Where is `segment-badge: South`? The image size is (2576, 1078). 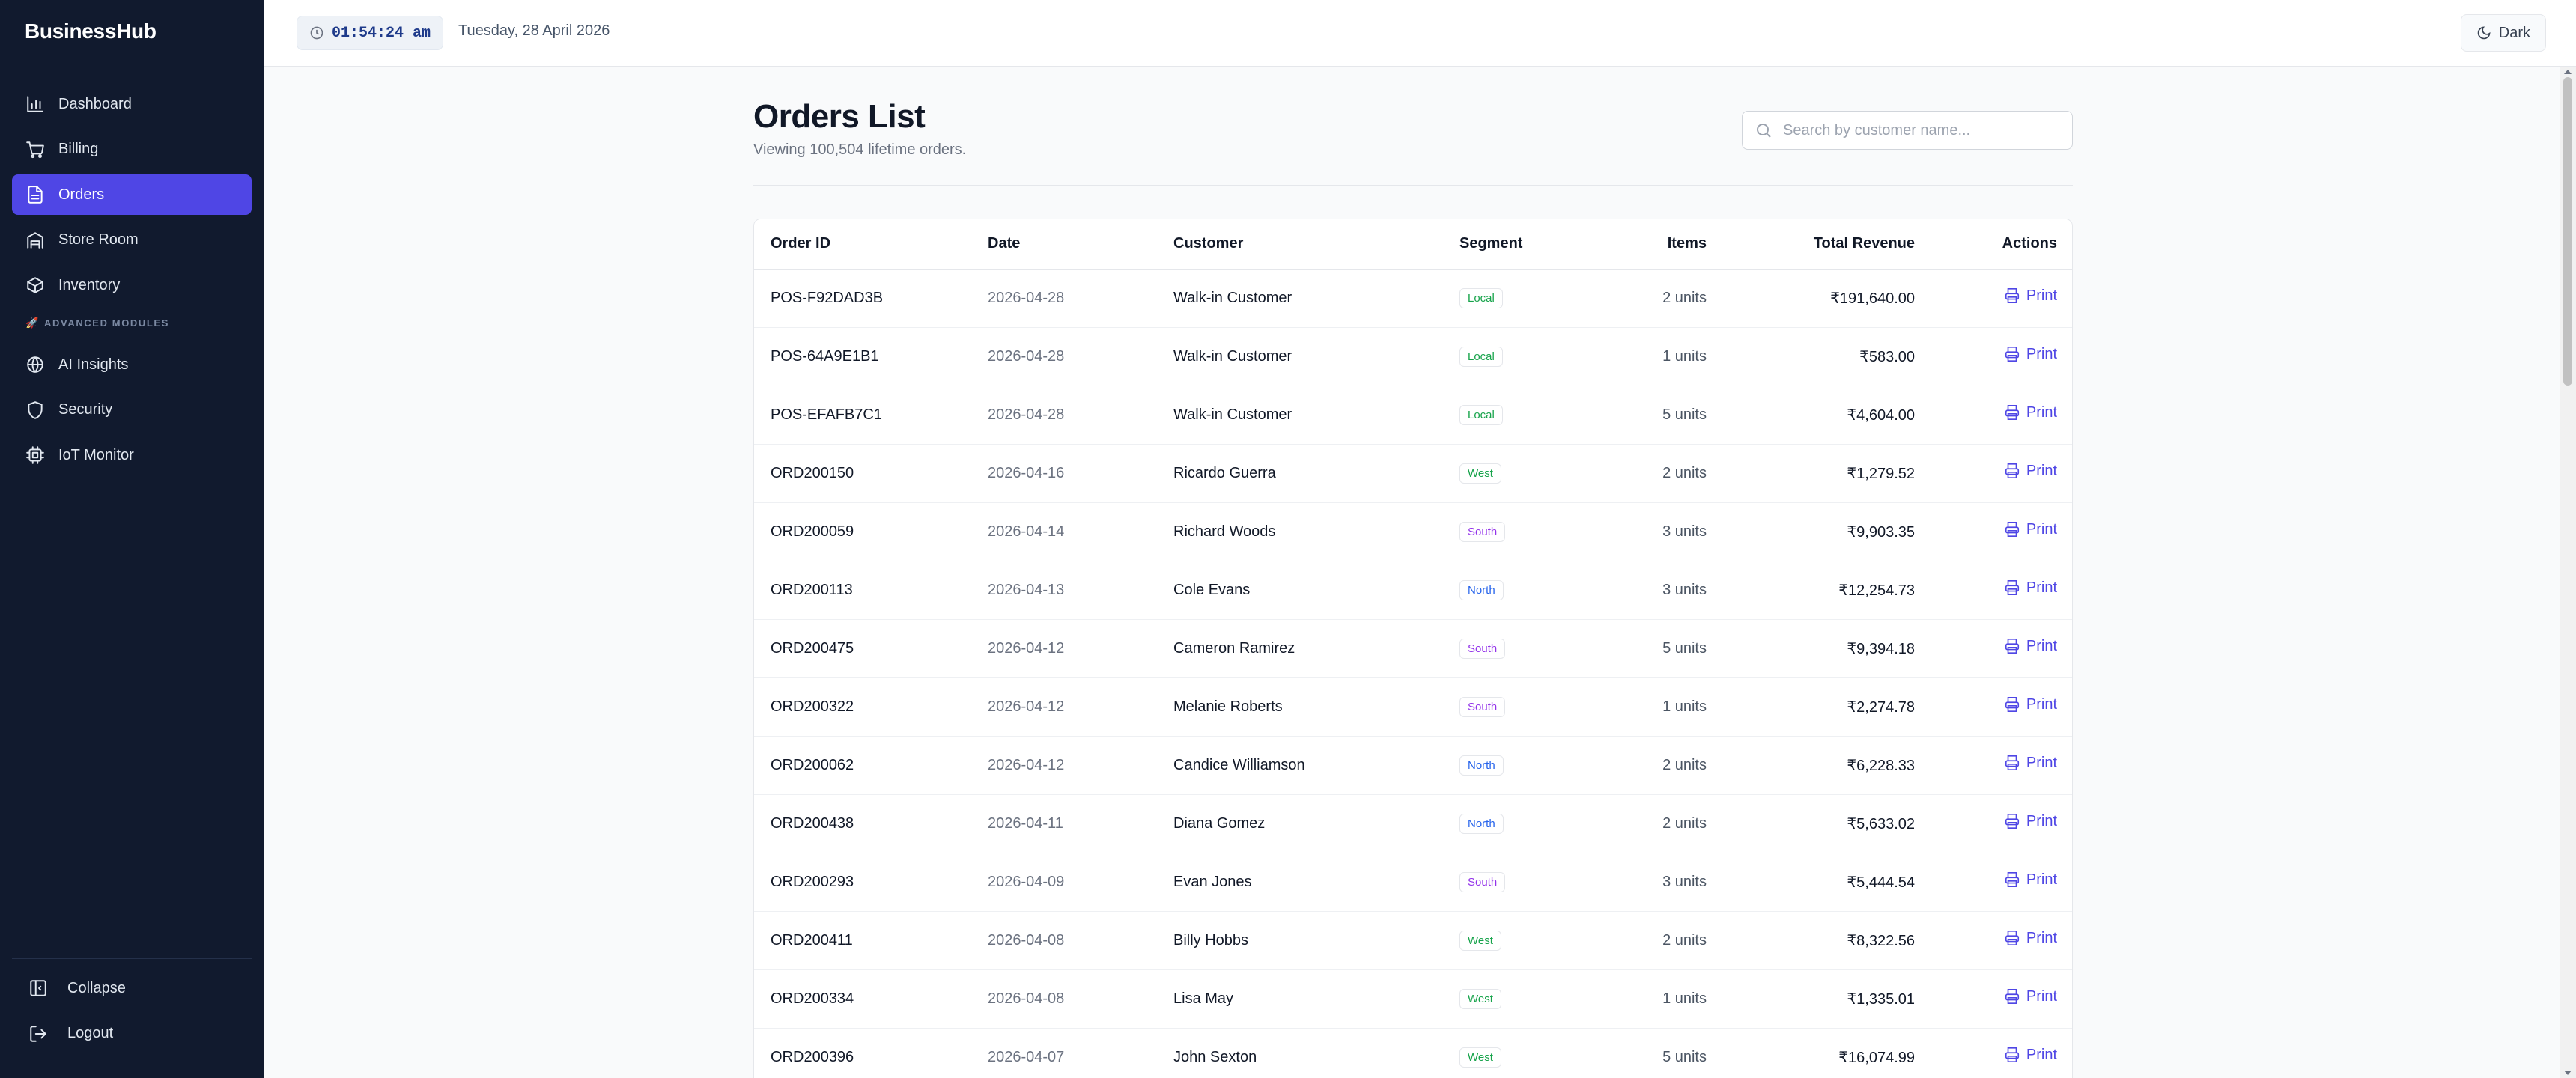
segment-badge: South is located at coordinates (1482, 706).